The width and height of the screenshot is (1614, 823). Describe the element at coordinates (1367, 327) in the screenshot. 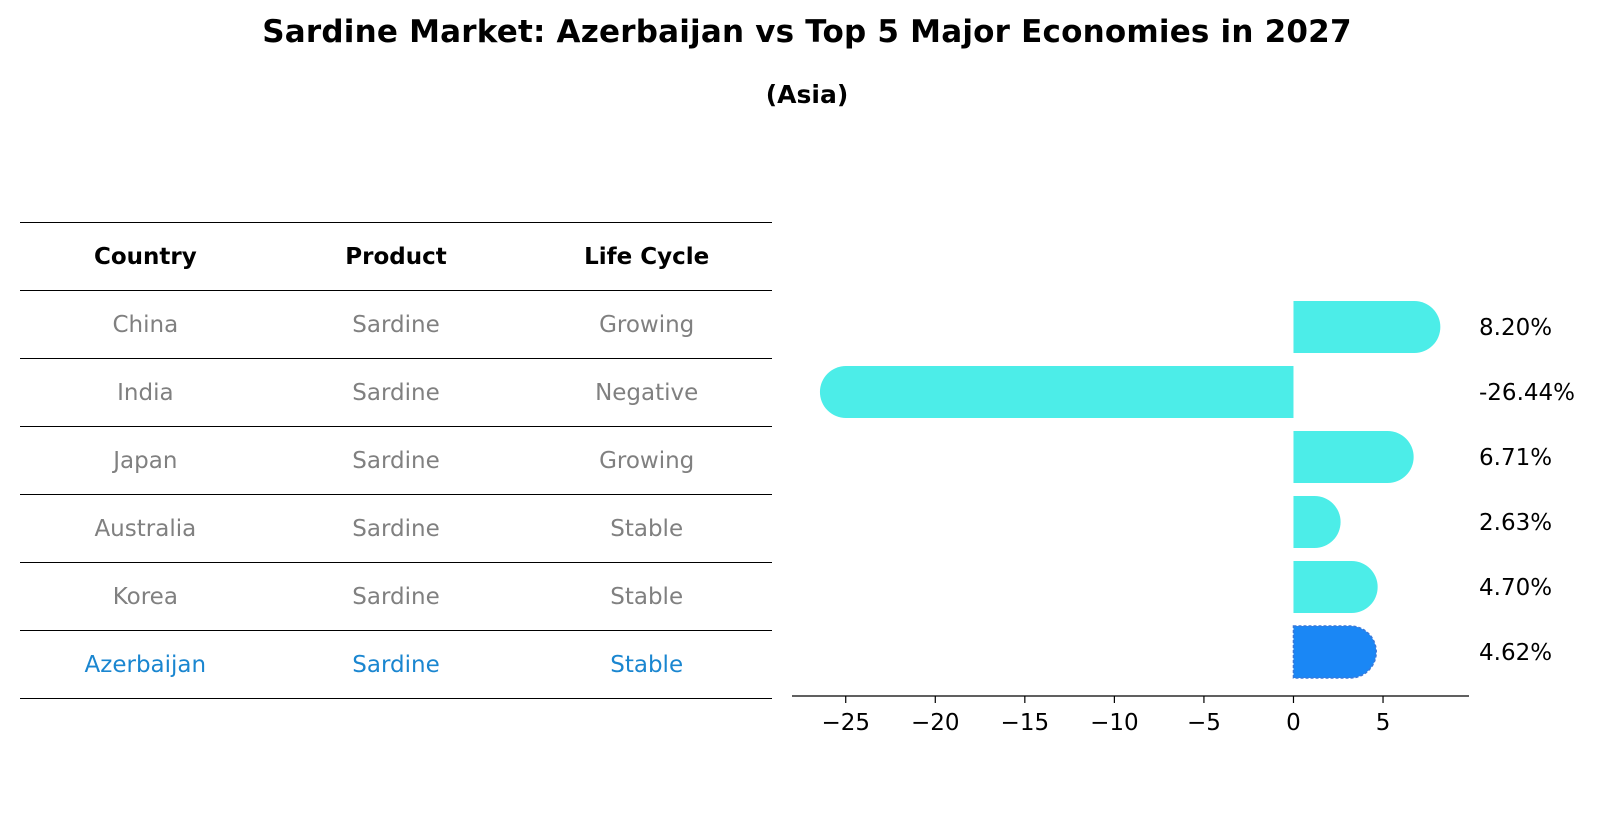

I see `bar-china` at that location.